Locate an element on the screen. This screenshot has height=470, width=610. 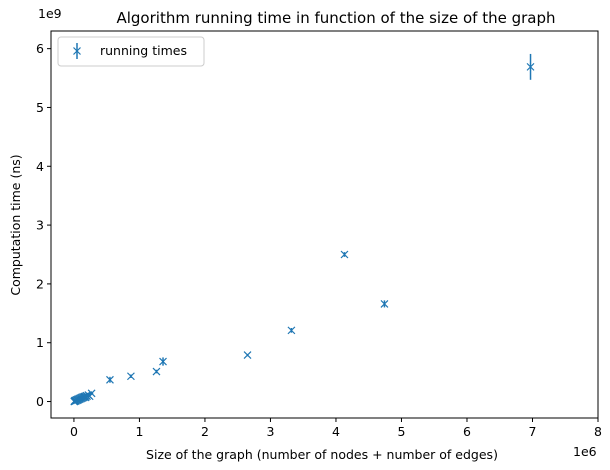
legend-box is located at coordinates (131, 51).